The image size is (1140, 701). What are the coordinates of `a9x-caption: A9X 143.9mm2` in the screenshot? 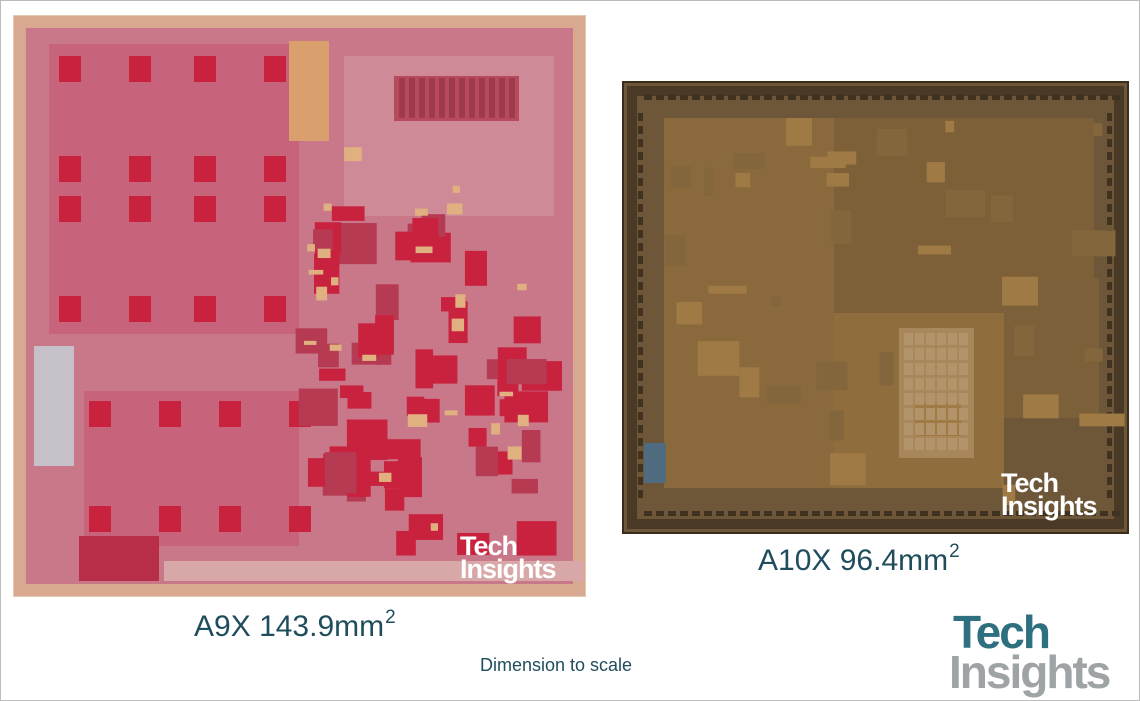 It's located at (295, 625).